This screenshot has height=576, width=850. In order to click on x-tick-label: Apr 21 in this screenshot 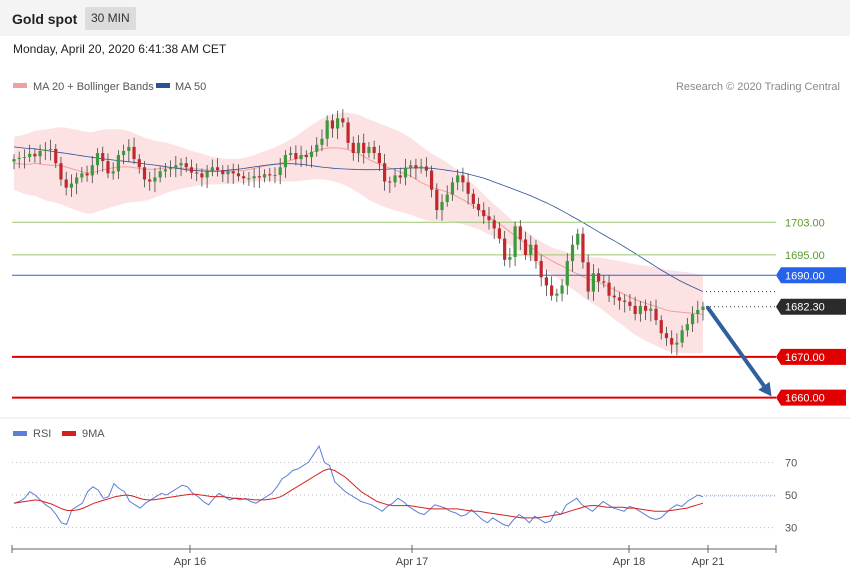, I will do `click(708, 562)`.